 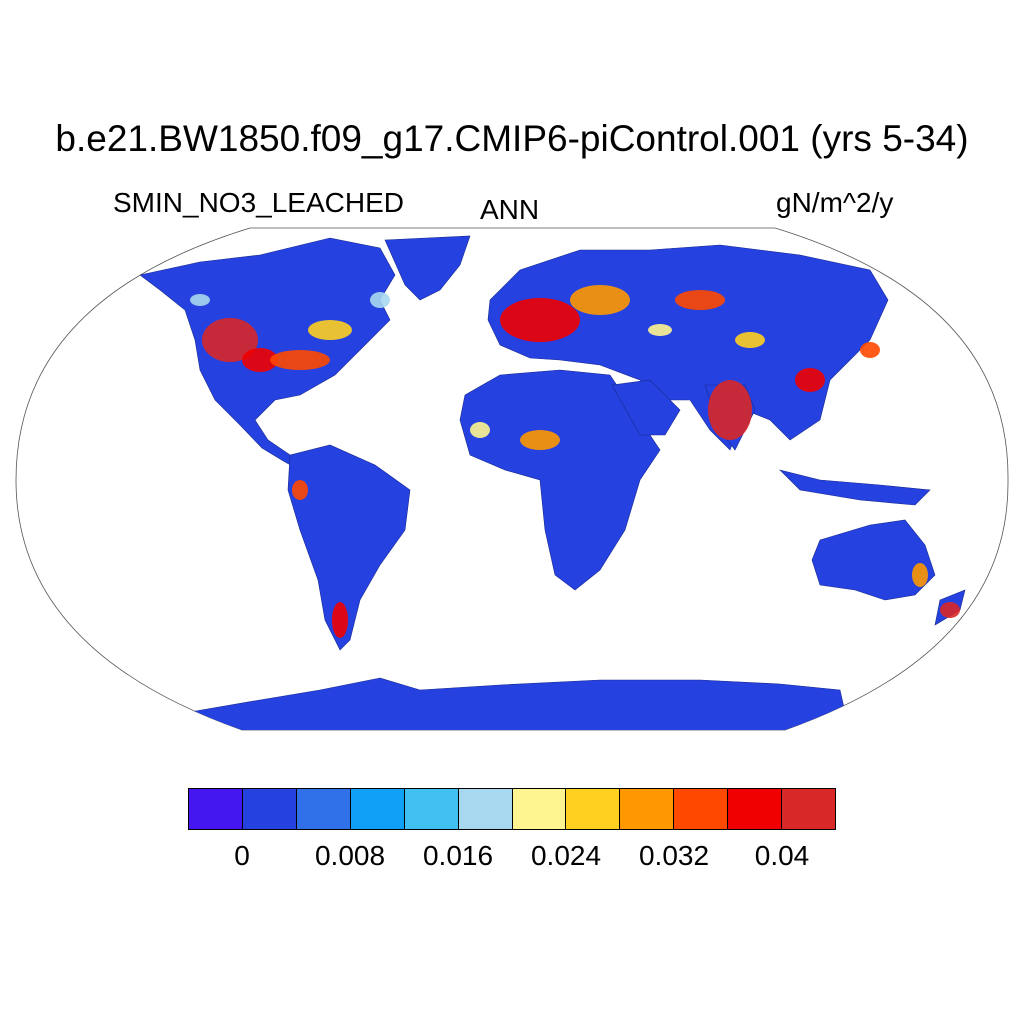 What do you see at coordinates (350, 855) in the screenshot?
I see `colorbar-tick-label: 0.008` at bounding box center [350, 855].